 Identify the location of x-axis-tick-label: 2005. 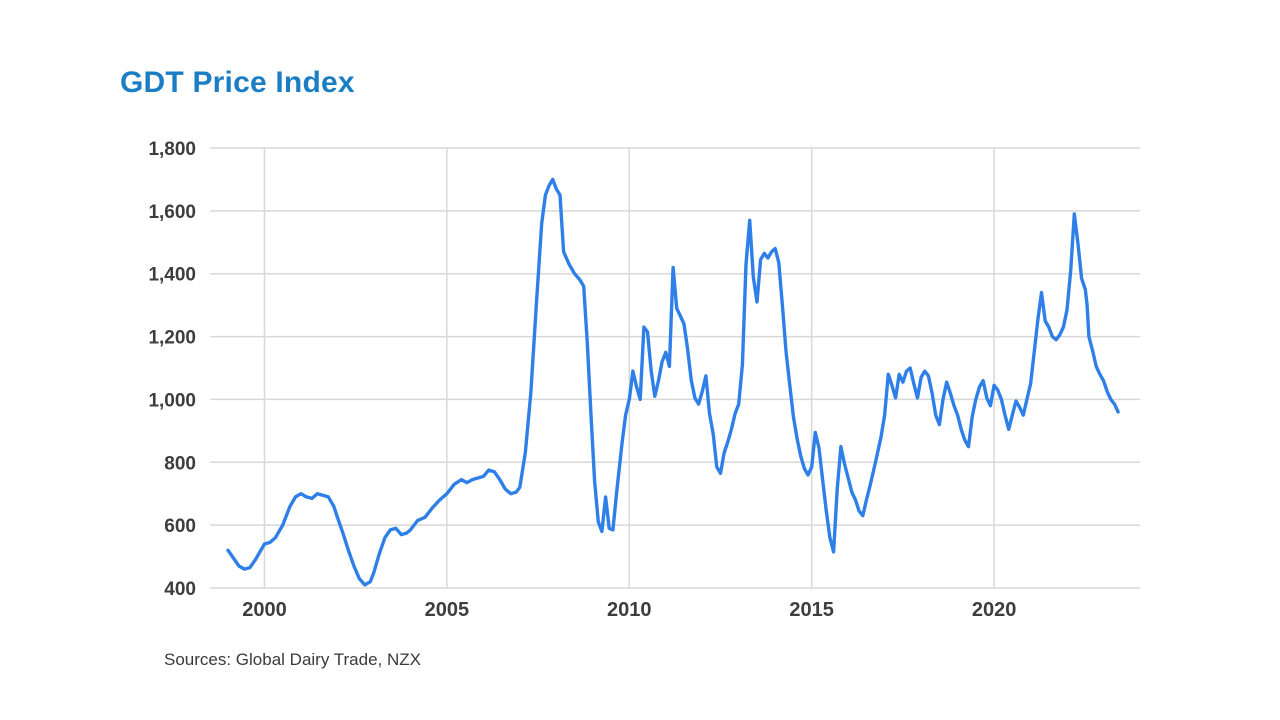
(447, 610).